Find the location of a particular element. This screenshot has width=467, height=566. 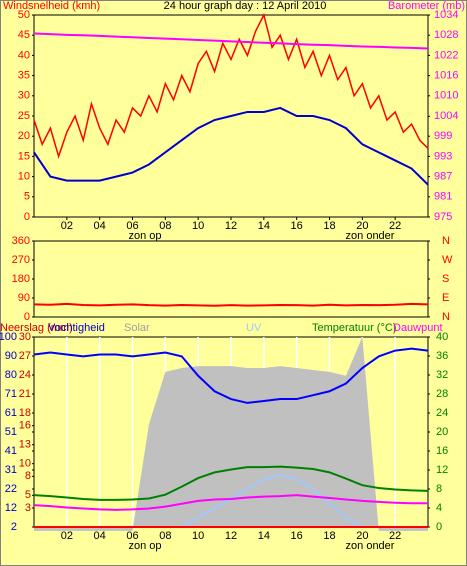

y-tick-label: 360 is located at coordinates (21, 241).